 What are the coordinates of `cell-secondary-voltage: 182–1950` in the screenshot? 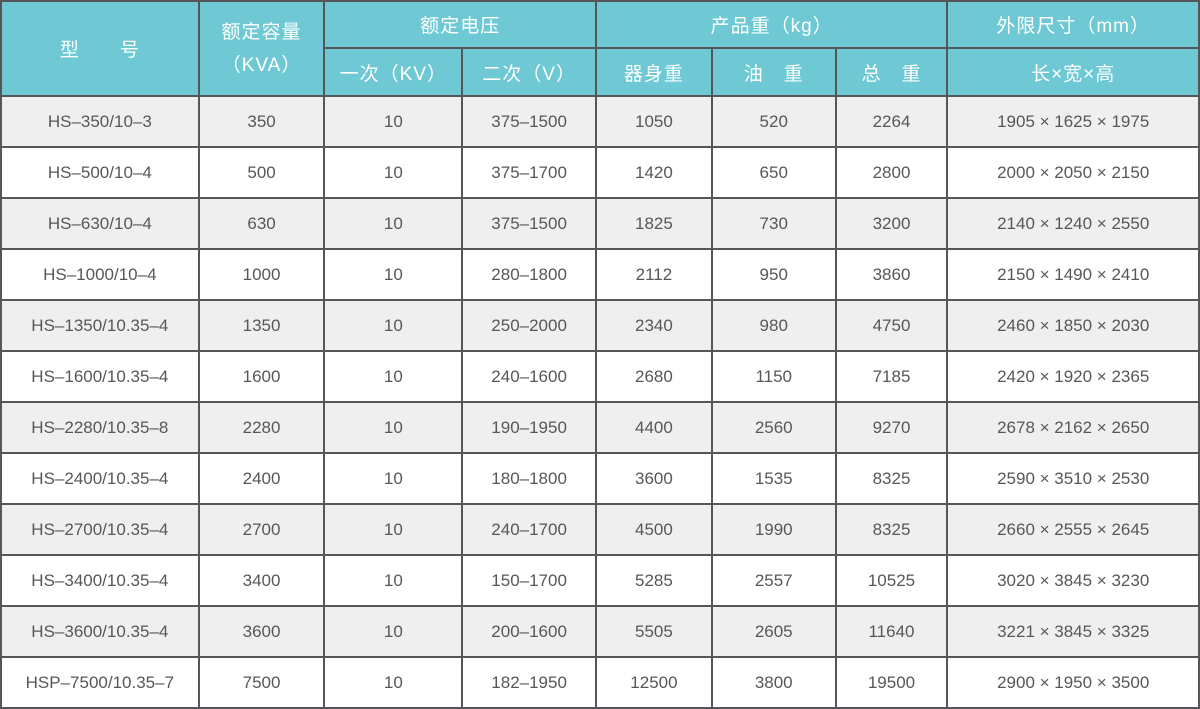 It's located at (529, 682).